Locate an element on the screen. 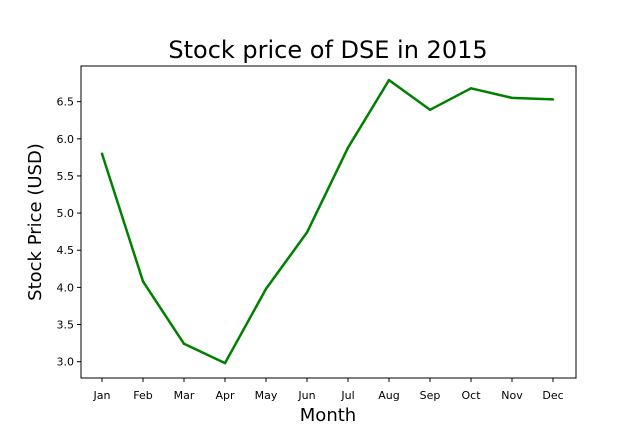 The image size is (640, 440). x-tick-label: Sep is located at coordinates (430, 395).